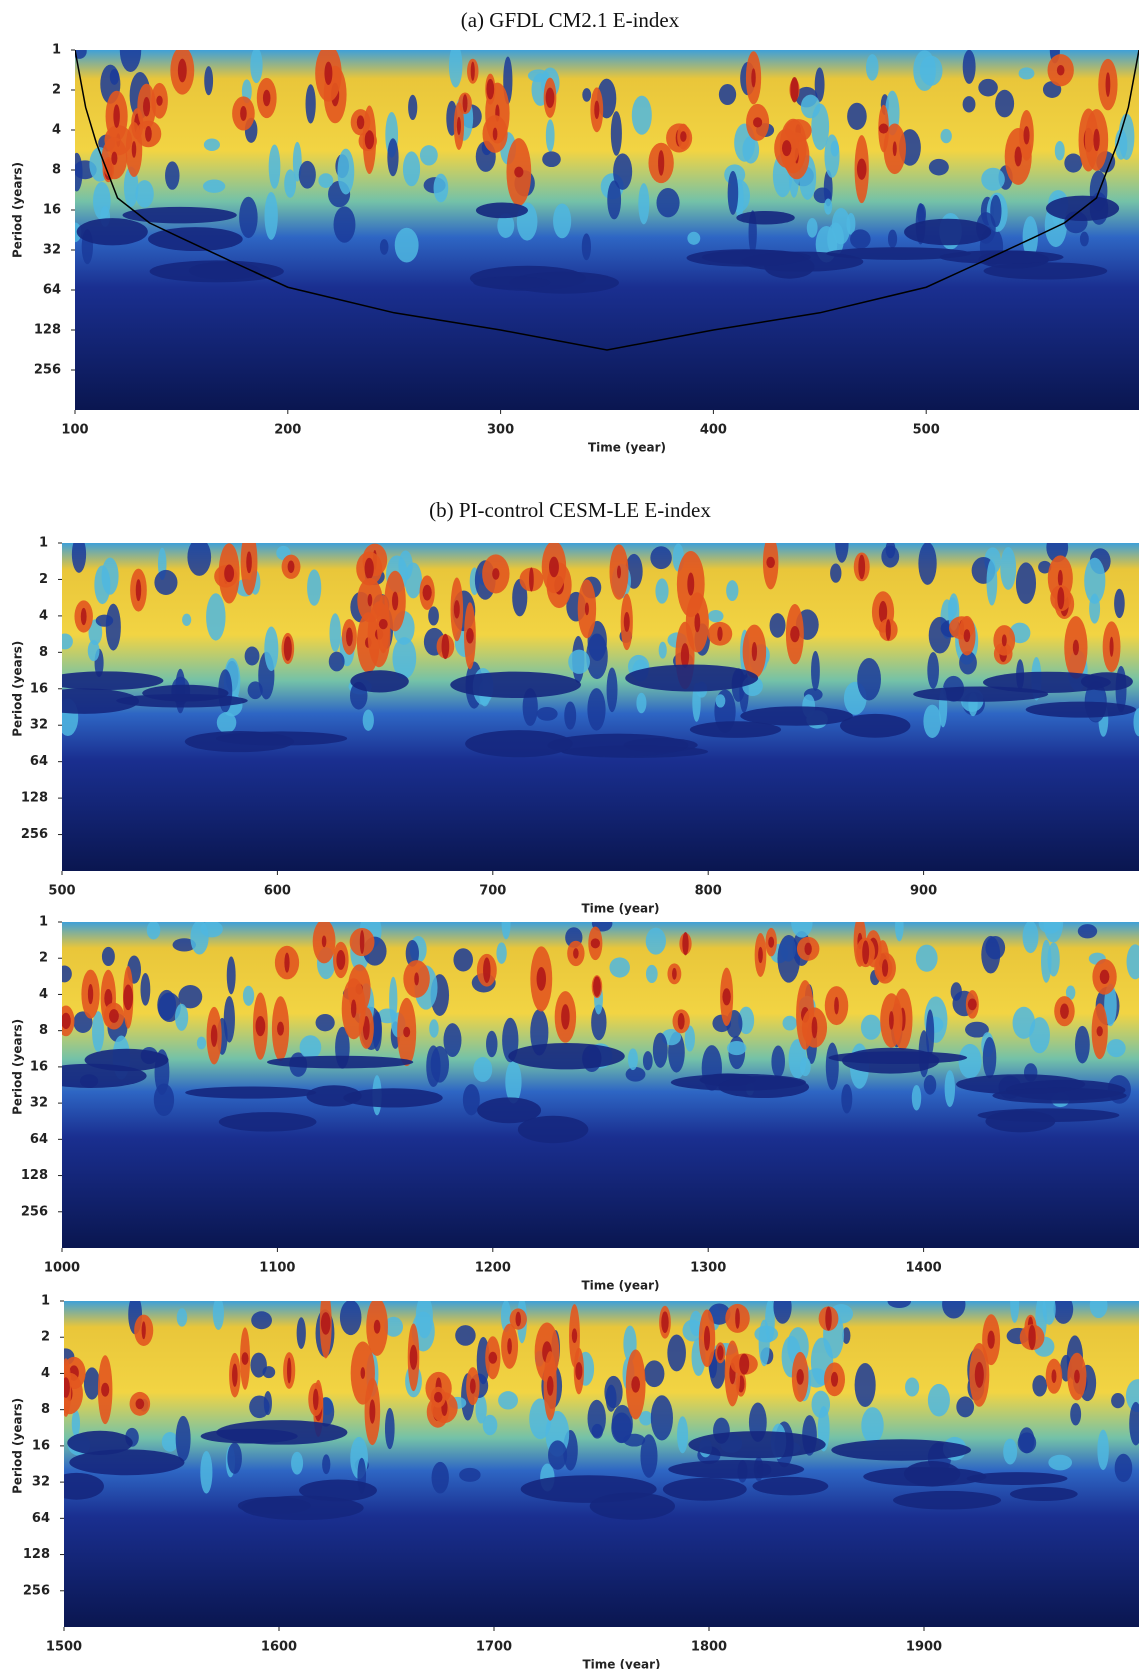  What do you see at coordinates (56, 90) in the screenshot?
I see `y-tick-label: 2` at bounding box center [56, 90].